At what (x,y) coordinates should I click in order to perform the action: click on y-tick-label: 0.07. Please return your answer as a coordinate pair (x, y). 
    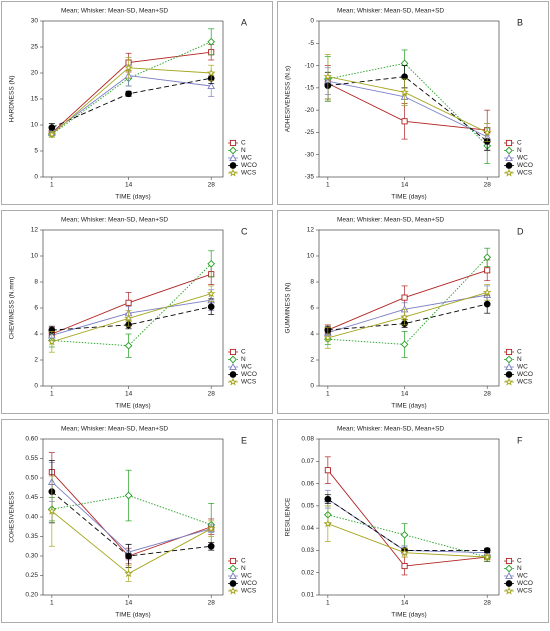
    Looking at the image, I should click on (307, 461).